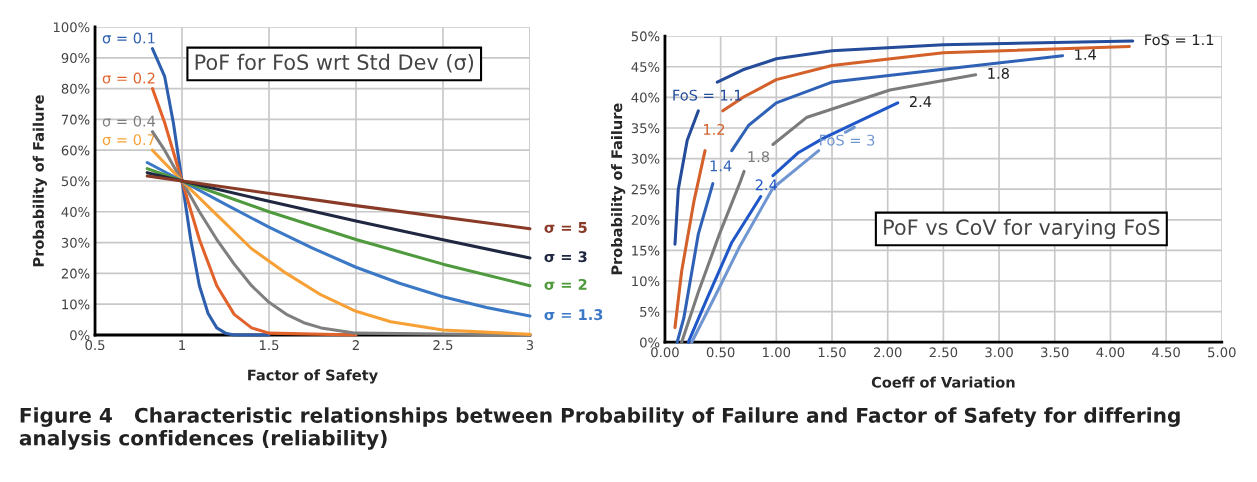 This screenshot has height=482, width=1257. What do you see at coordinates (313, 376) in the screenshot?
I see `x-axis-title: Factor of Safety` at bounding box center [313, 376].